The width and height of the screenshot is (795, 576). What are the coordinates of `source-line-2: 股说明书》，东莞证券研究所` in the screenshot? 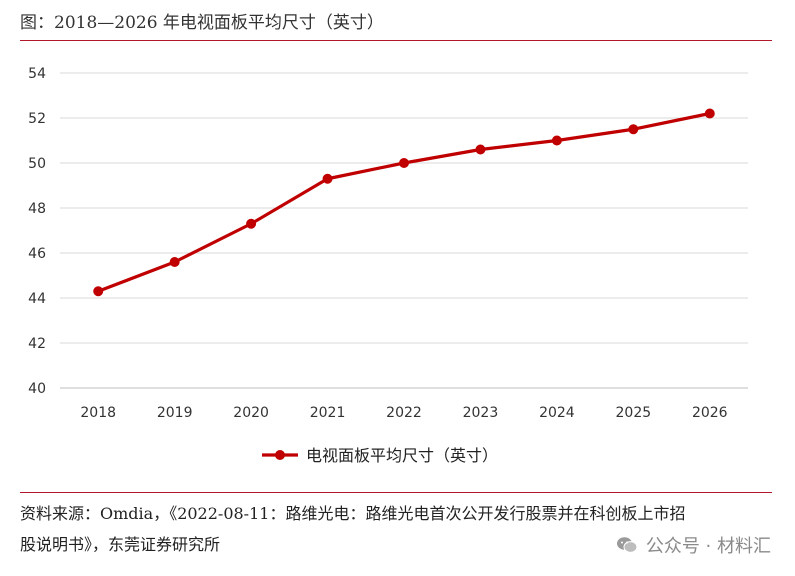 It's located at (120, 544).